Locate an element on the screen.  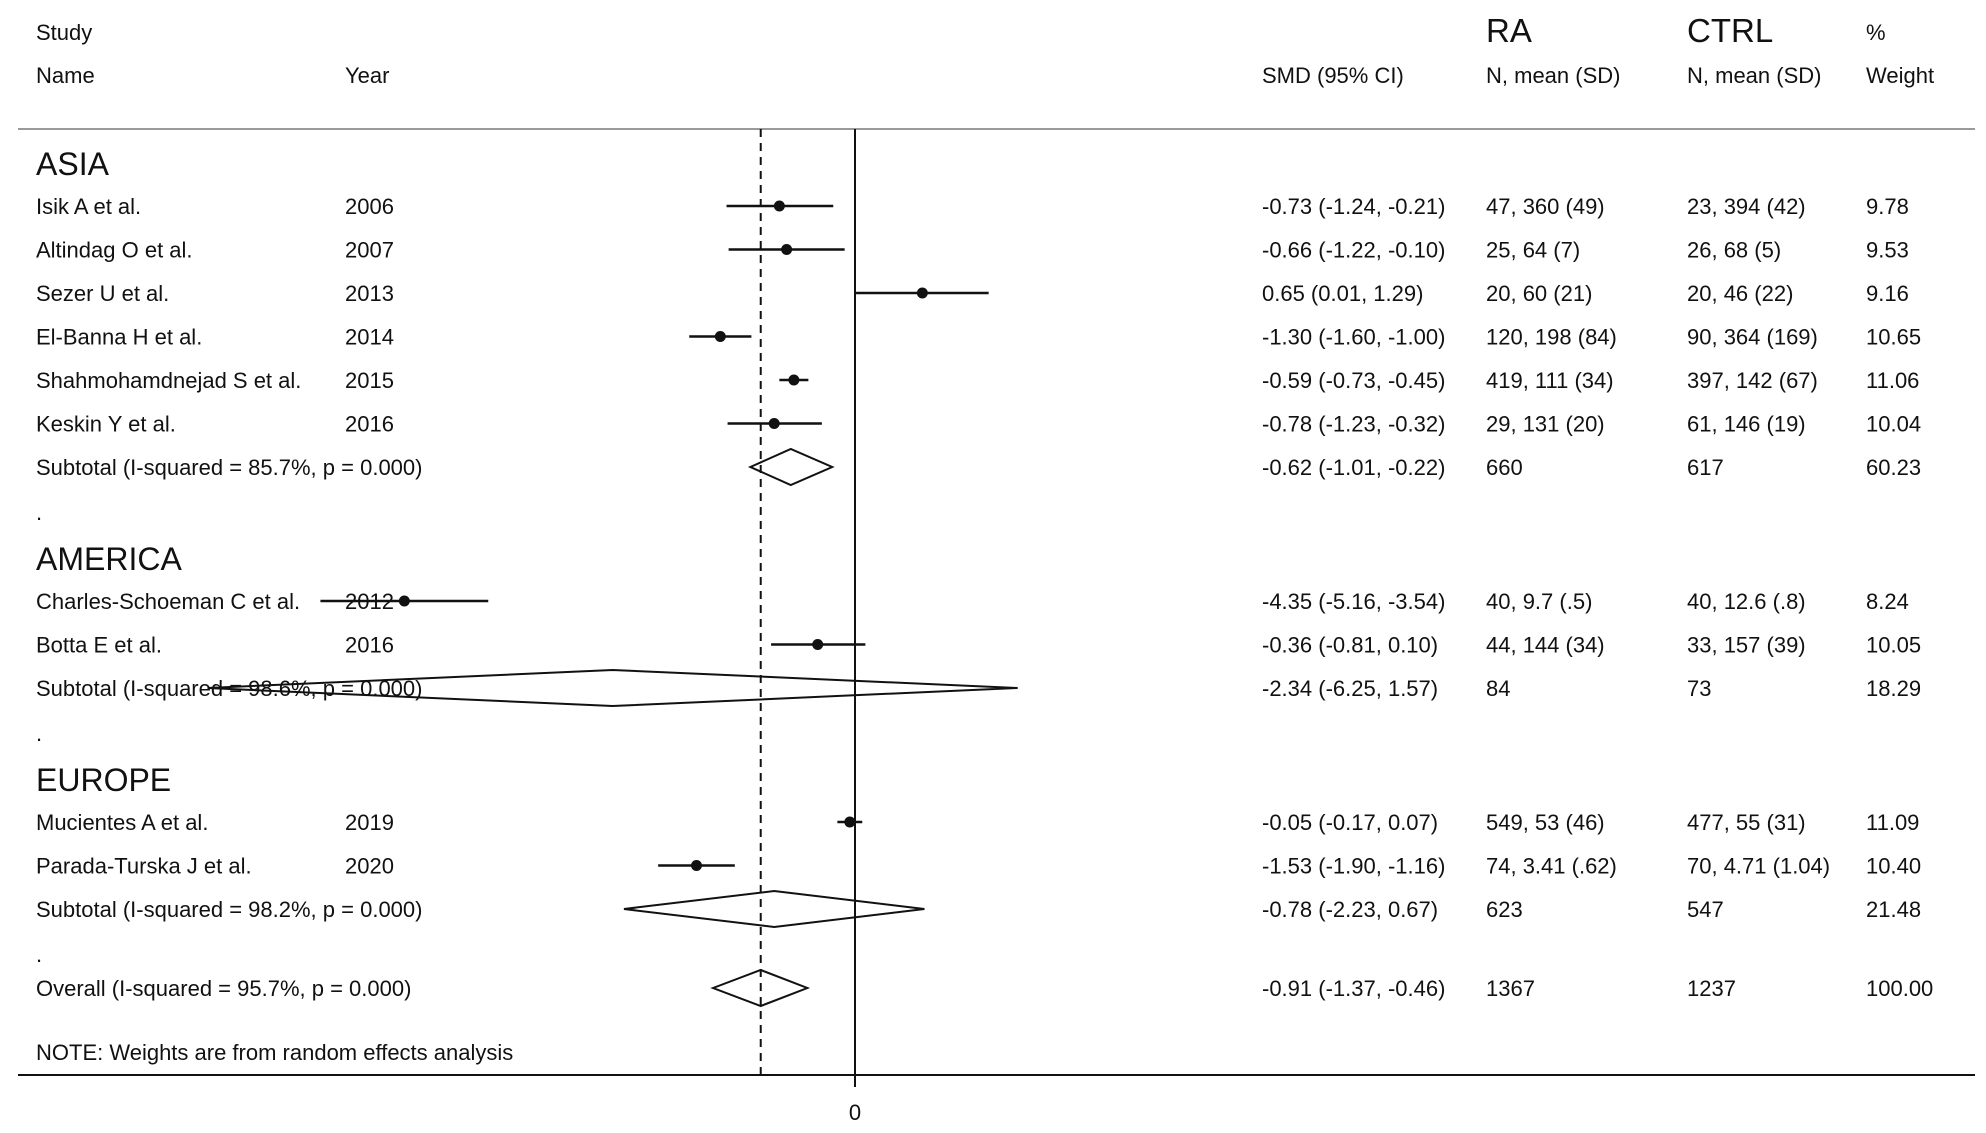
header-name: Name is located at coordinates (65, 75).